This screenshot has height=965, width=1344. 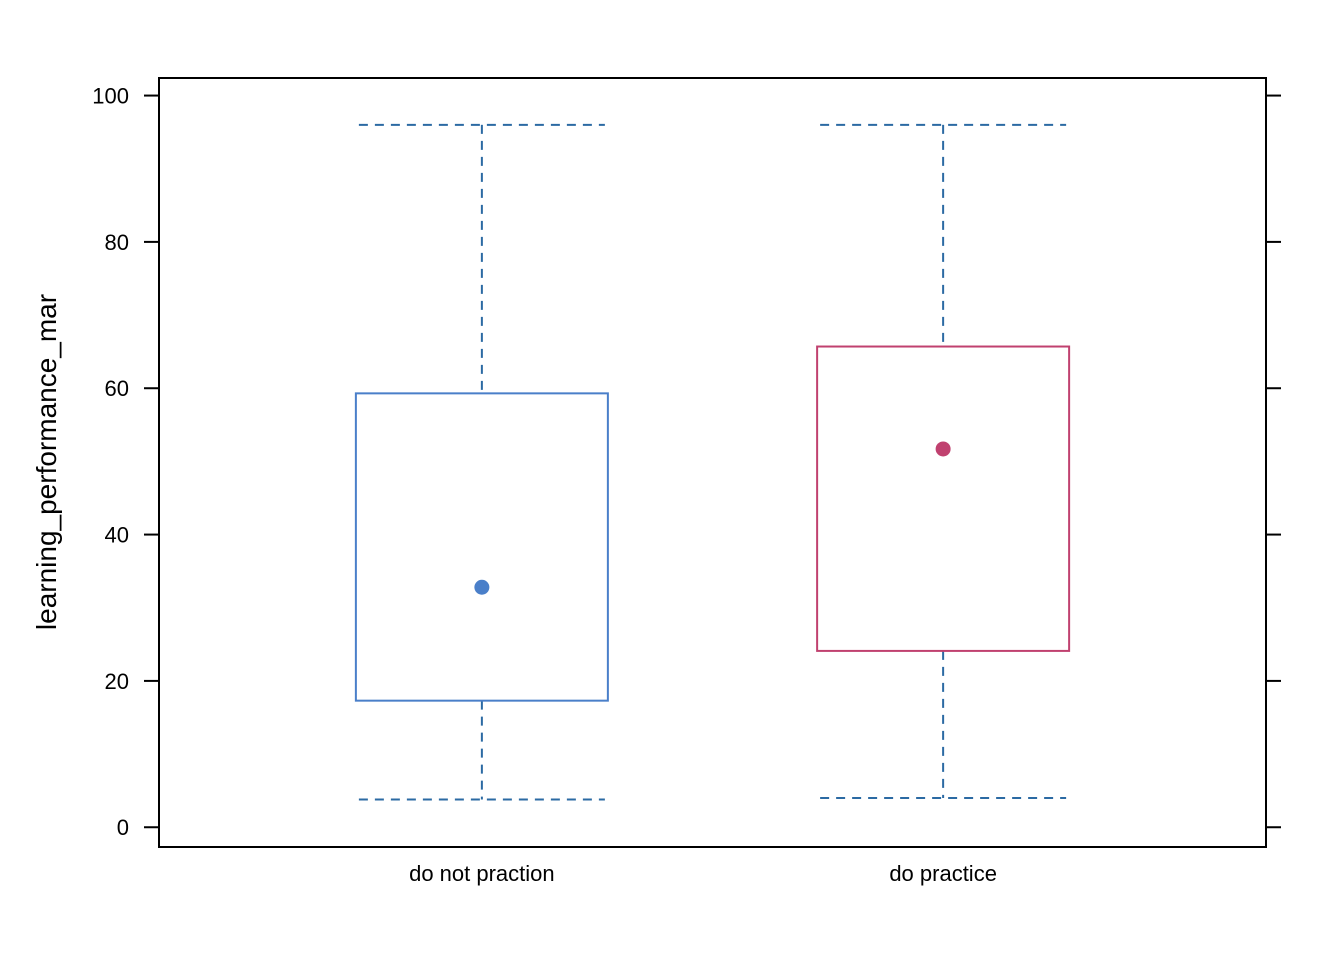 I want to click on x-category-label: do practice, so click(x=943, y=873).